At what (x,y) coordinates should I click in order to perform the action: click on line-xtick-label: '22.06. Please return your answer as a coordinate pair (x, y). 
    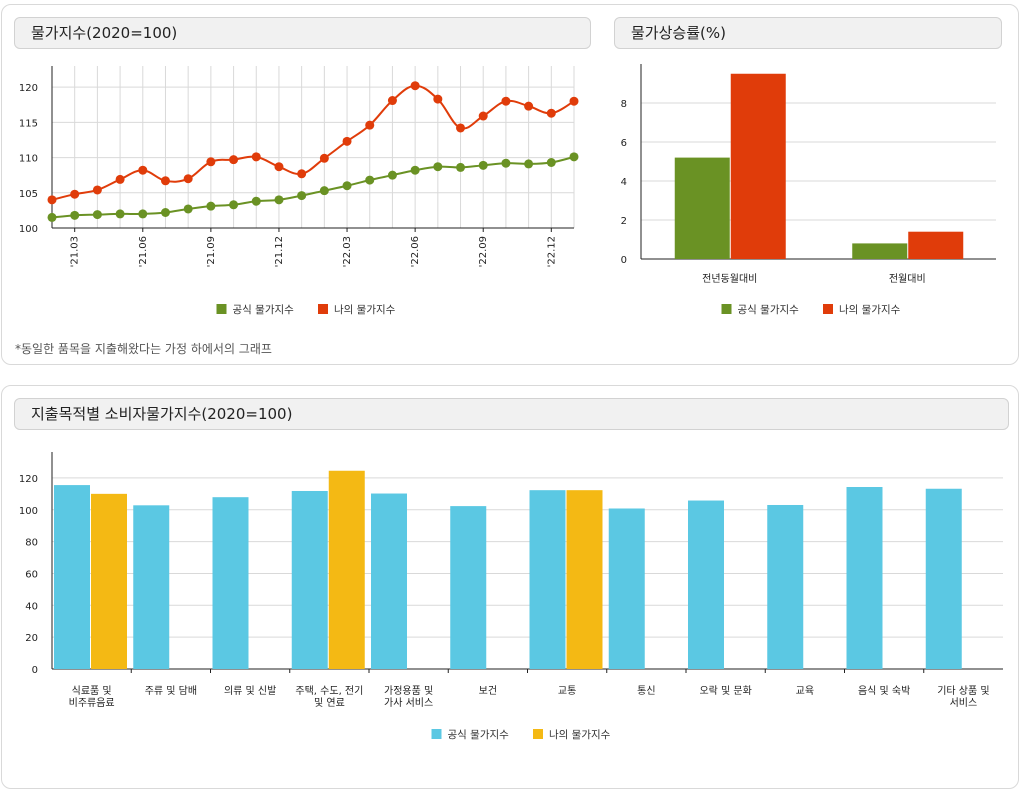
    Looking at the image, I should click on (415, 251).